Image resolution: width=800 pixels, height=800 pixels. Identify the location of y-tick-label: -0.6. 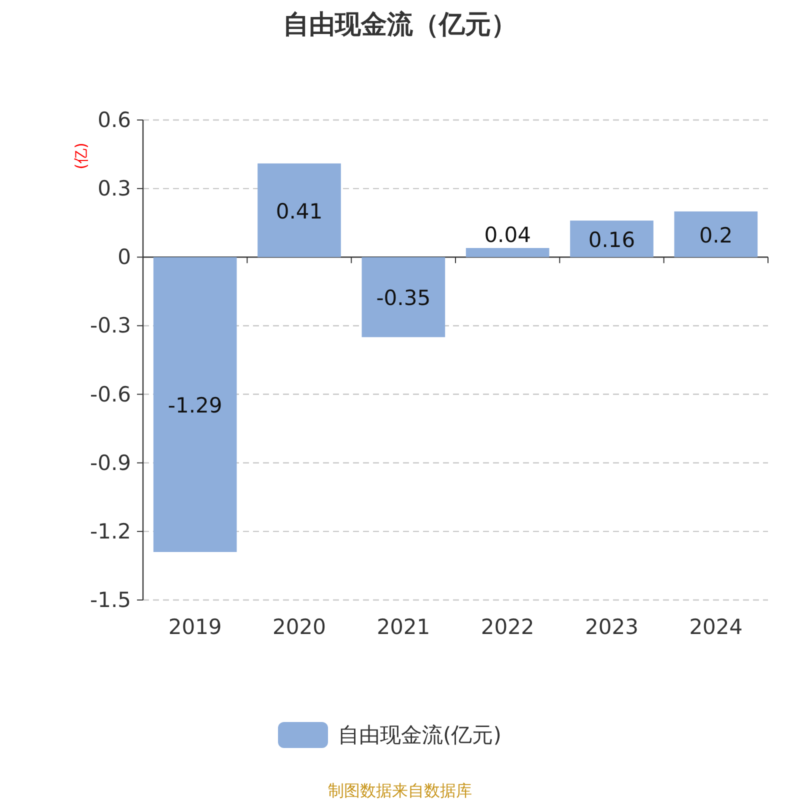
(110, 394).